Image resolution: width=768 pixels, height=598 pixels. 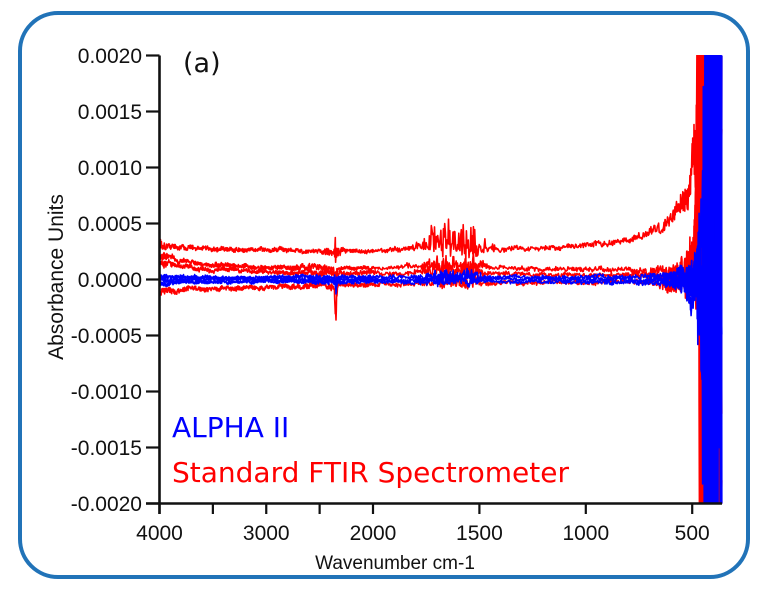 I want to click on legend-standard-ftir: Standard FTIR Spectrometer, so click(x=371, y=472).